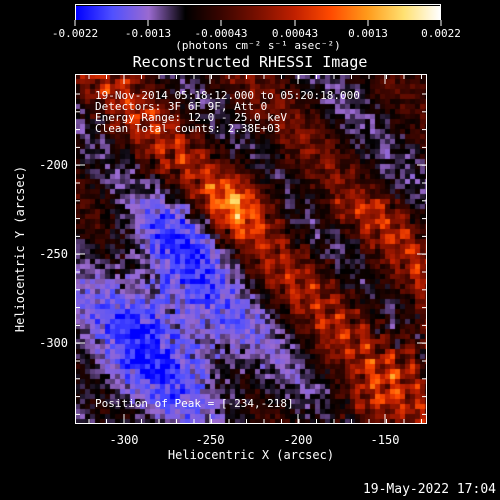 The width and height of the screenshot is (500, 500). What do you see at coordinates (191, 117) in the screenshot?
I see `info-energy-range: Energy Range: 12.0 - 25.0 keV` at bounding box center [191, 117].